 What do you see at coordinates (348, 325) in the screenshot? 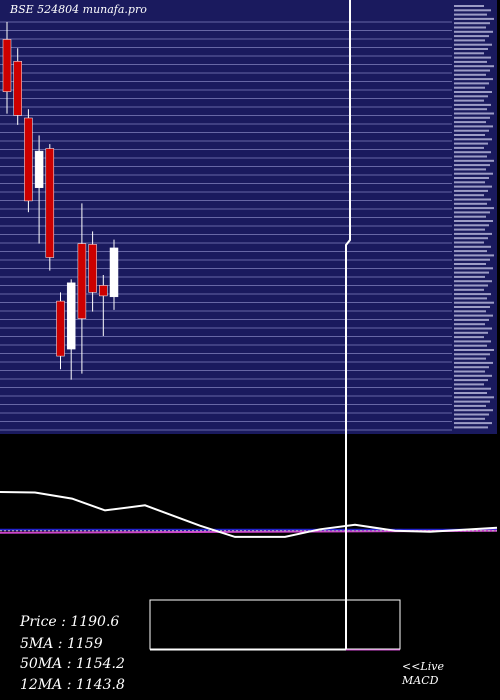
I see `vertical-marker-line` at bounding box center [348, 325].